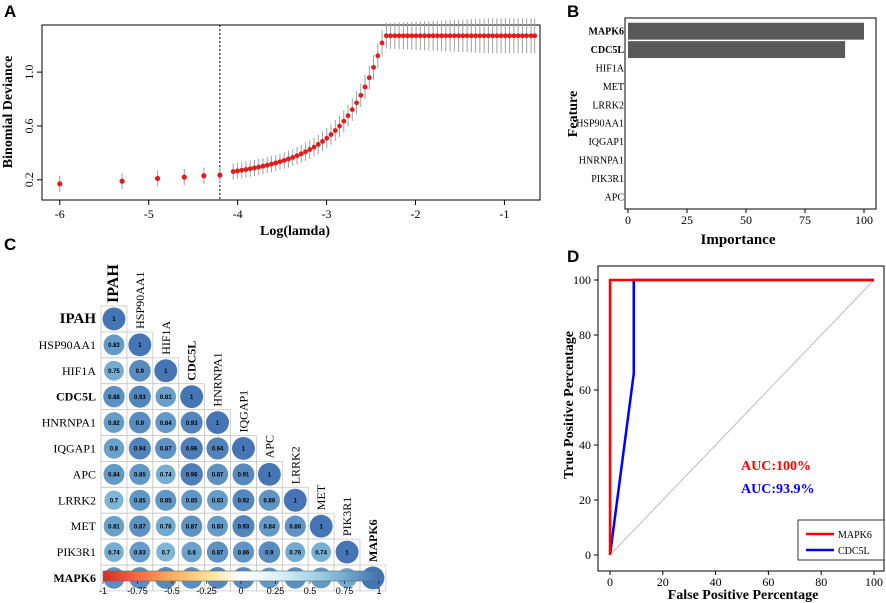 The height and width of the screenshot is (603, 886). I want to click on row-label: APC, so click(84, 474).